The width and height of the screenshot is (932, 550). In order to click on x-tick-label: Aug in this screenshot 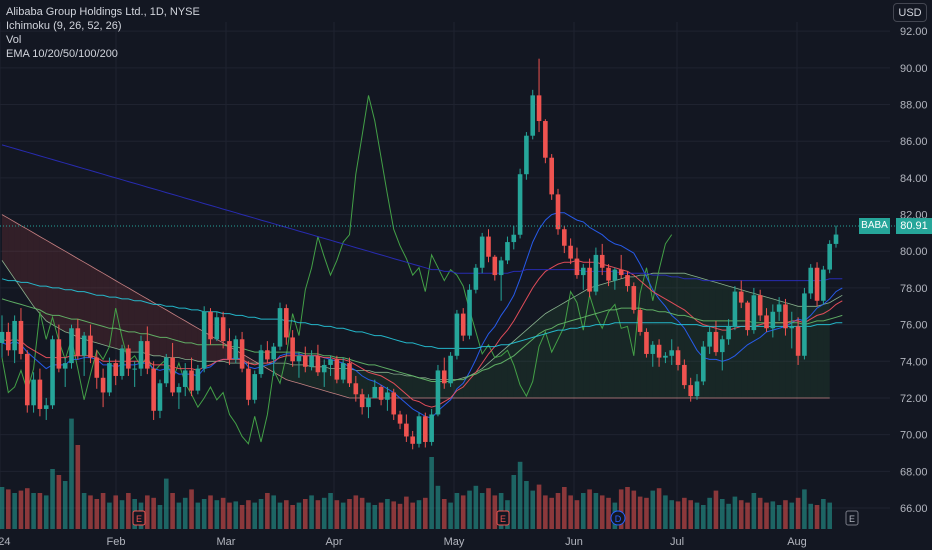, I will do `click(797, 542)`.